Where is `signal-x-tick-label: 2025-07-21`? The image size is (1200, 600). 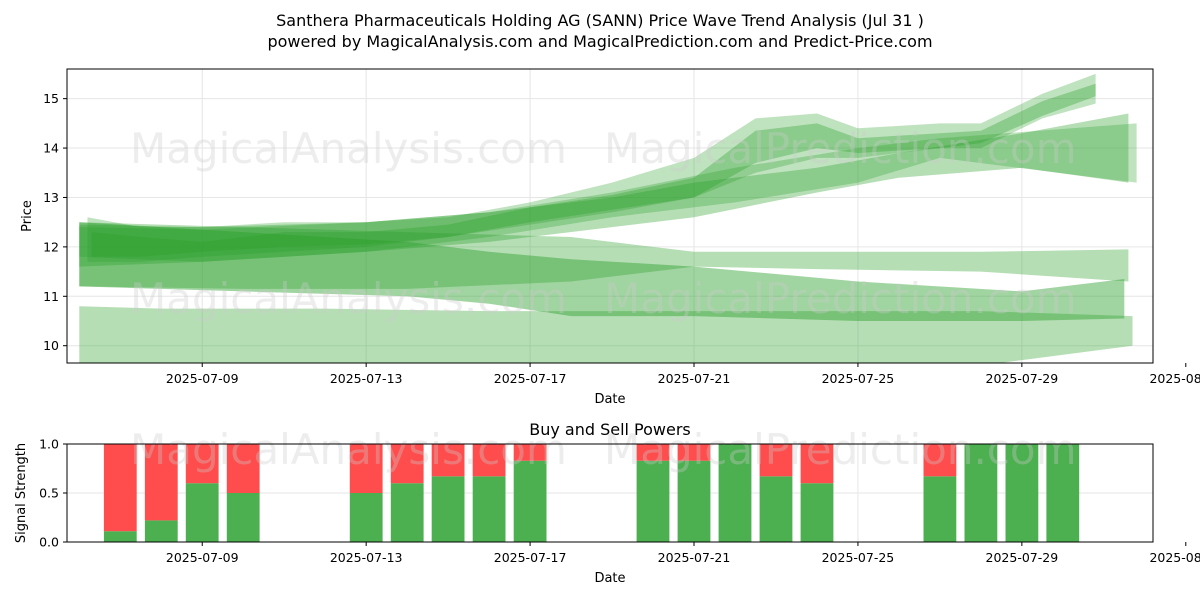
signal-x-tick-label: 2025-07-21 is located at coordinates (694, 557).